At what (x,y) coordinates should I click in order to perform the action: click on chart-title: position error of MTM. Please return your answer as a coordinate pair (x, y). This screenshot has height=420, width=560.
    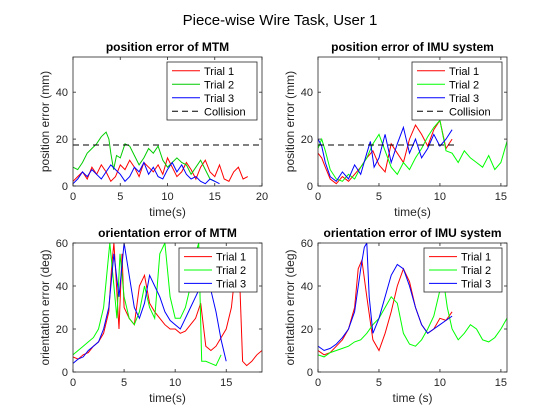
    Looking at the image, I should click on (167, 47).